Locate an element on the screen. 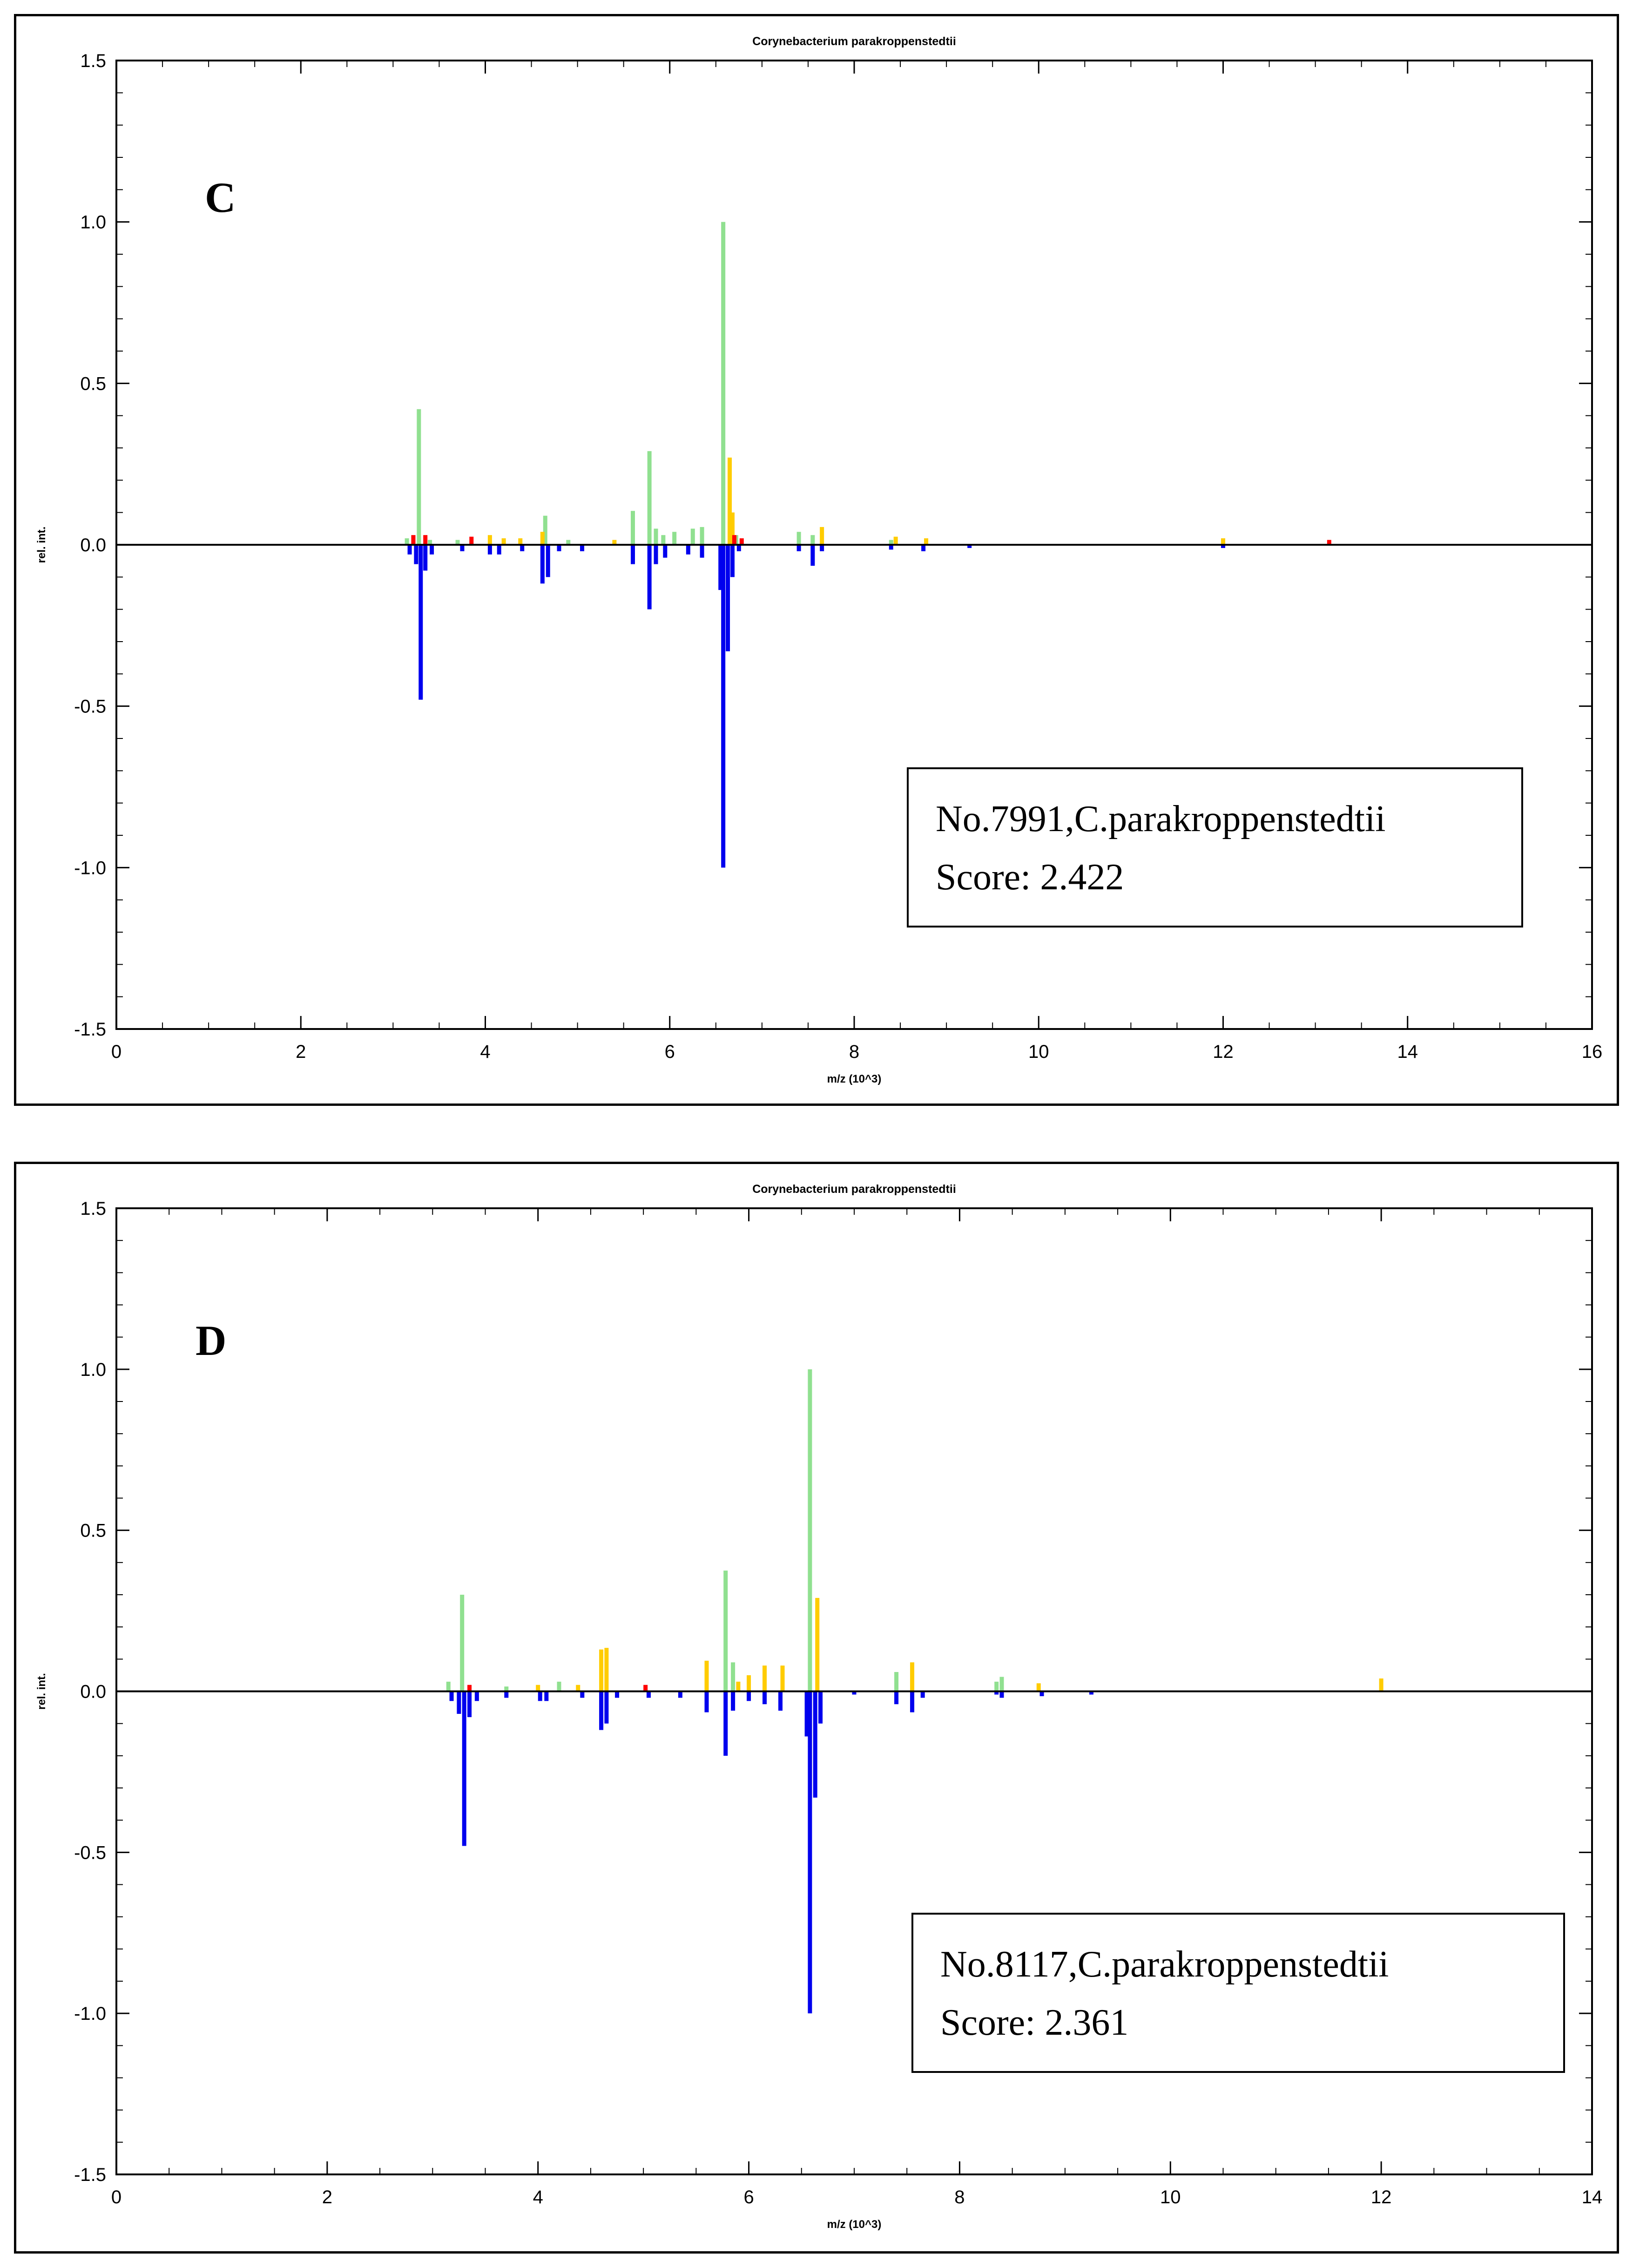  x-tick-label: 16 is located at coordinates (1592, 1052).